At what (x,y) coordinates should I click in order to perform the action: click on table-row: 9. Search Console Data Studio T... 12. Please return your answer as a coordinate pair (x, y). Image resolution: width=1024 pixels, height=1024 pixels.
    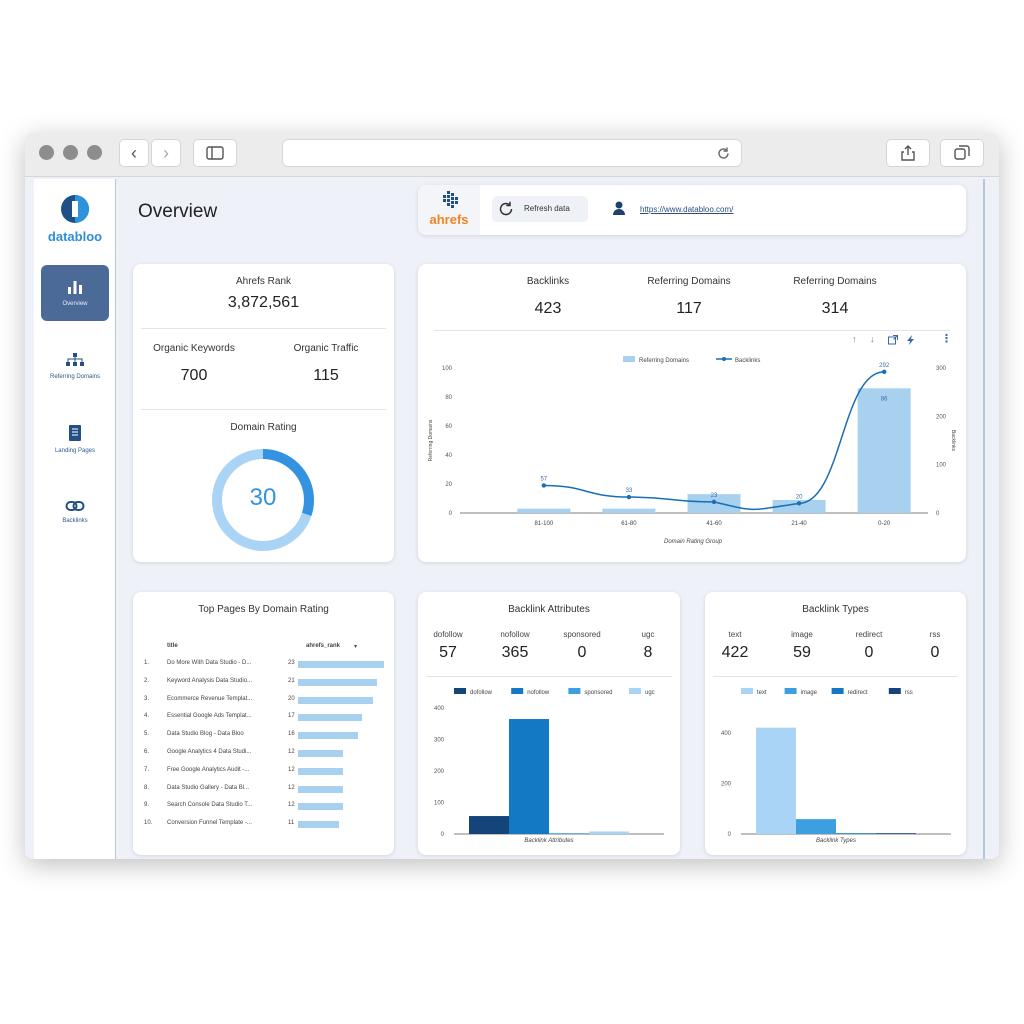
    Looking at the image, I should click on (263, 808).